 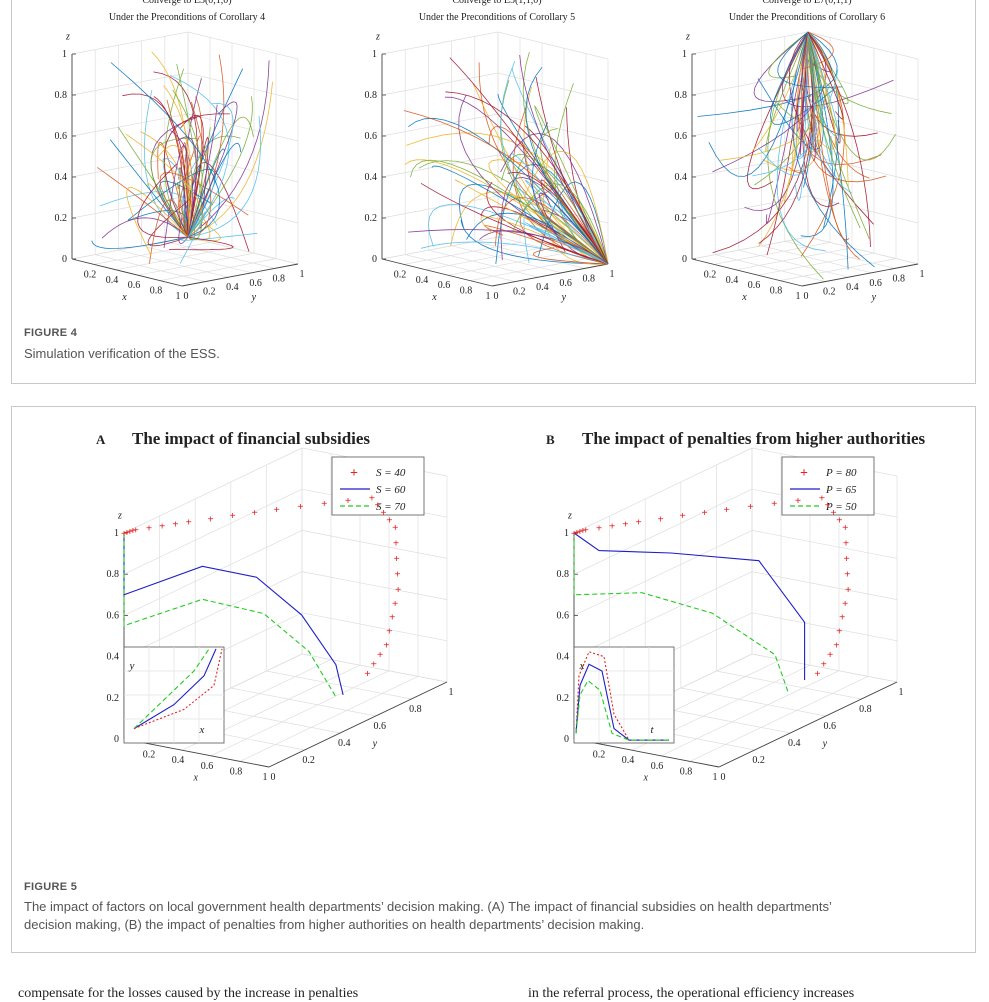 What do you see at coordinates (563, 698) in the screenshot?
I see `figure-5-panel-B-z-tick-label: 0.2` at bounding box center [563, 698].